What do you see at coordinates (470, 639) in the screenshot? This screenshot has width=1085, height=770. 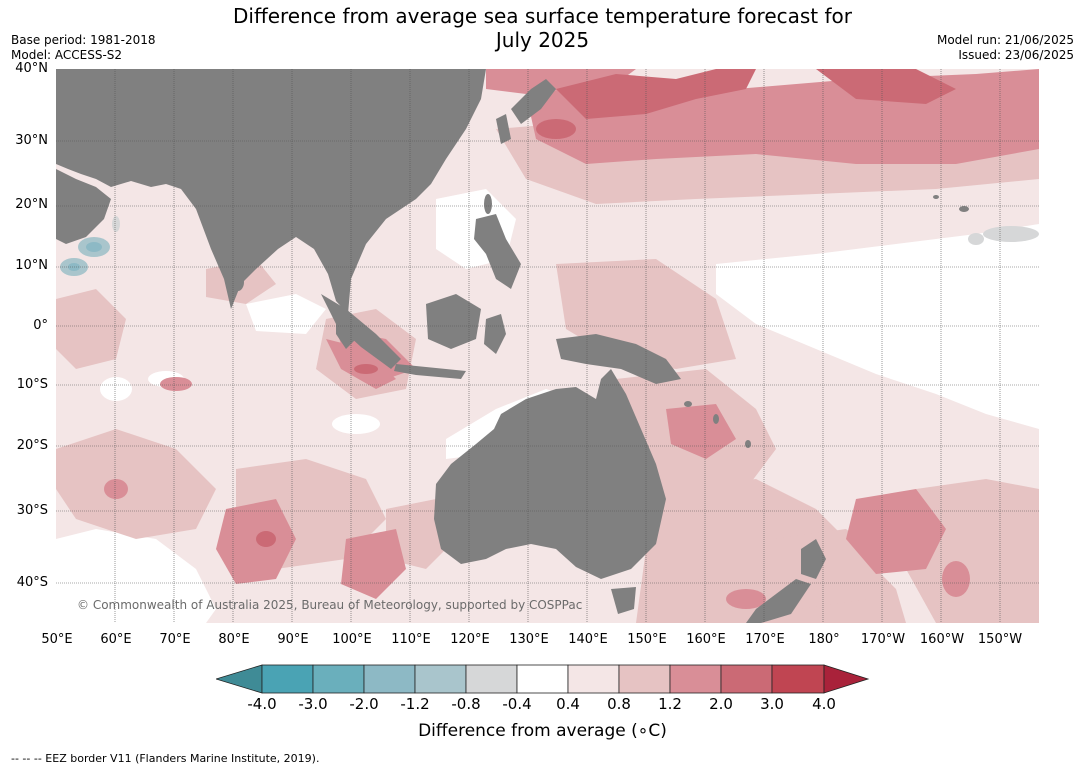 I see `lon-label-120e: 120°E` at bounding box center [470, 639].